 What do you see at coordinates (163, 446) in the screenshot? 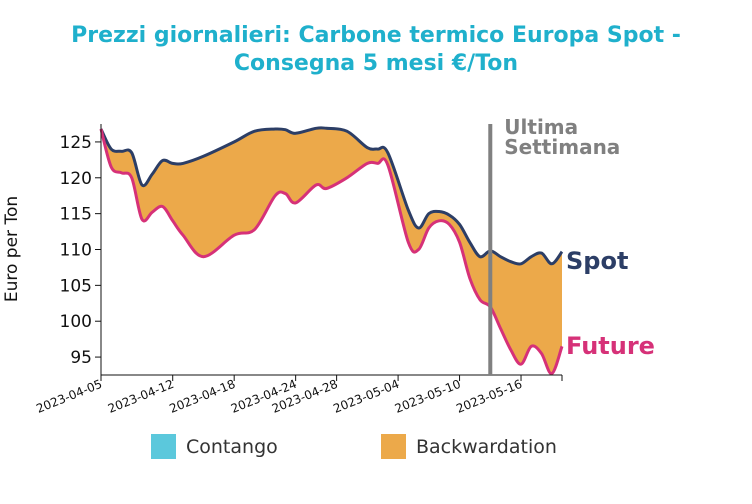
I see `legend-swatch-contango` at bounding box center [163, 446].